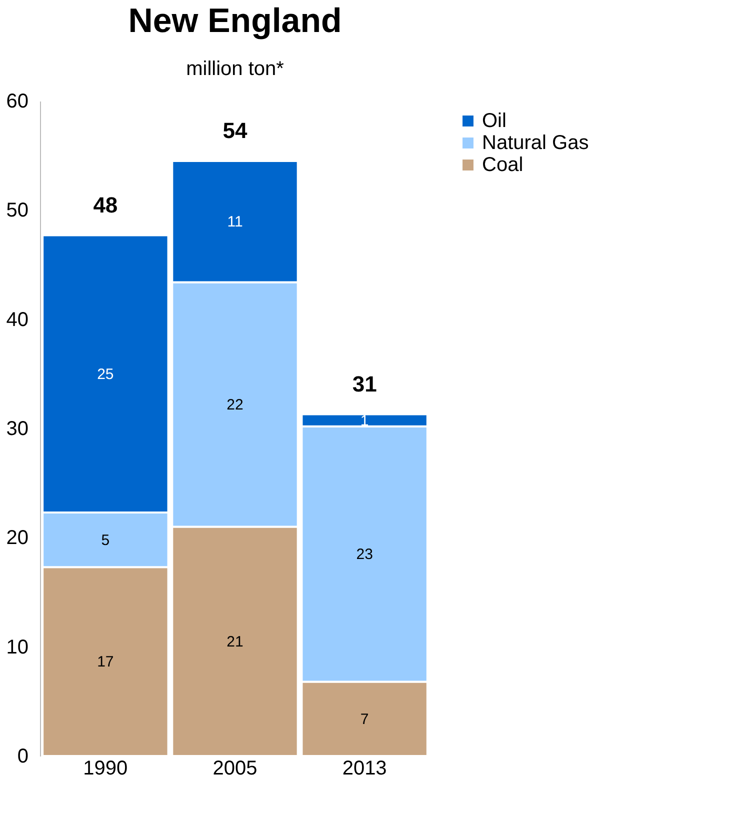  What do you see at coordinates (535, 143) in the screenshot?
I see `legend-label: Natural Gas` at bounding box center [535, 143].